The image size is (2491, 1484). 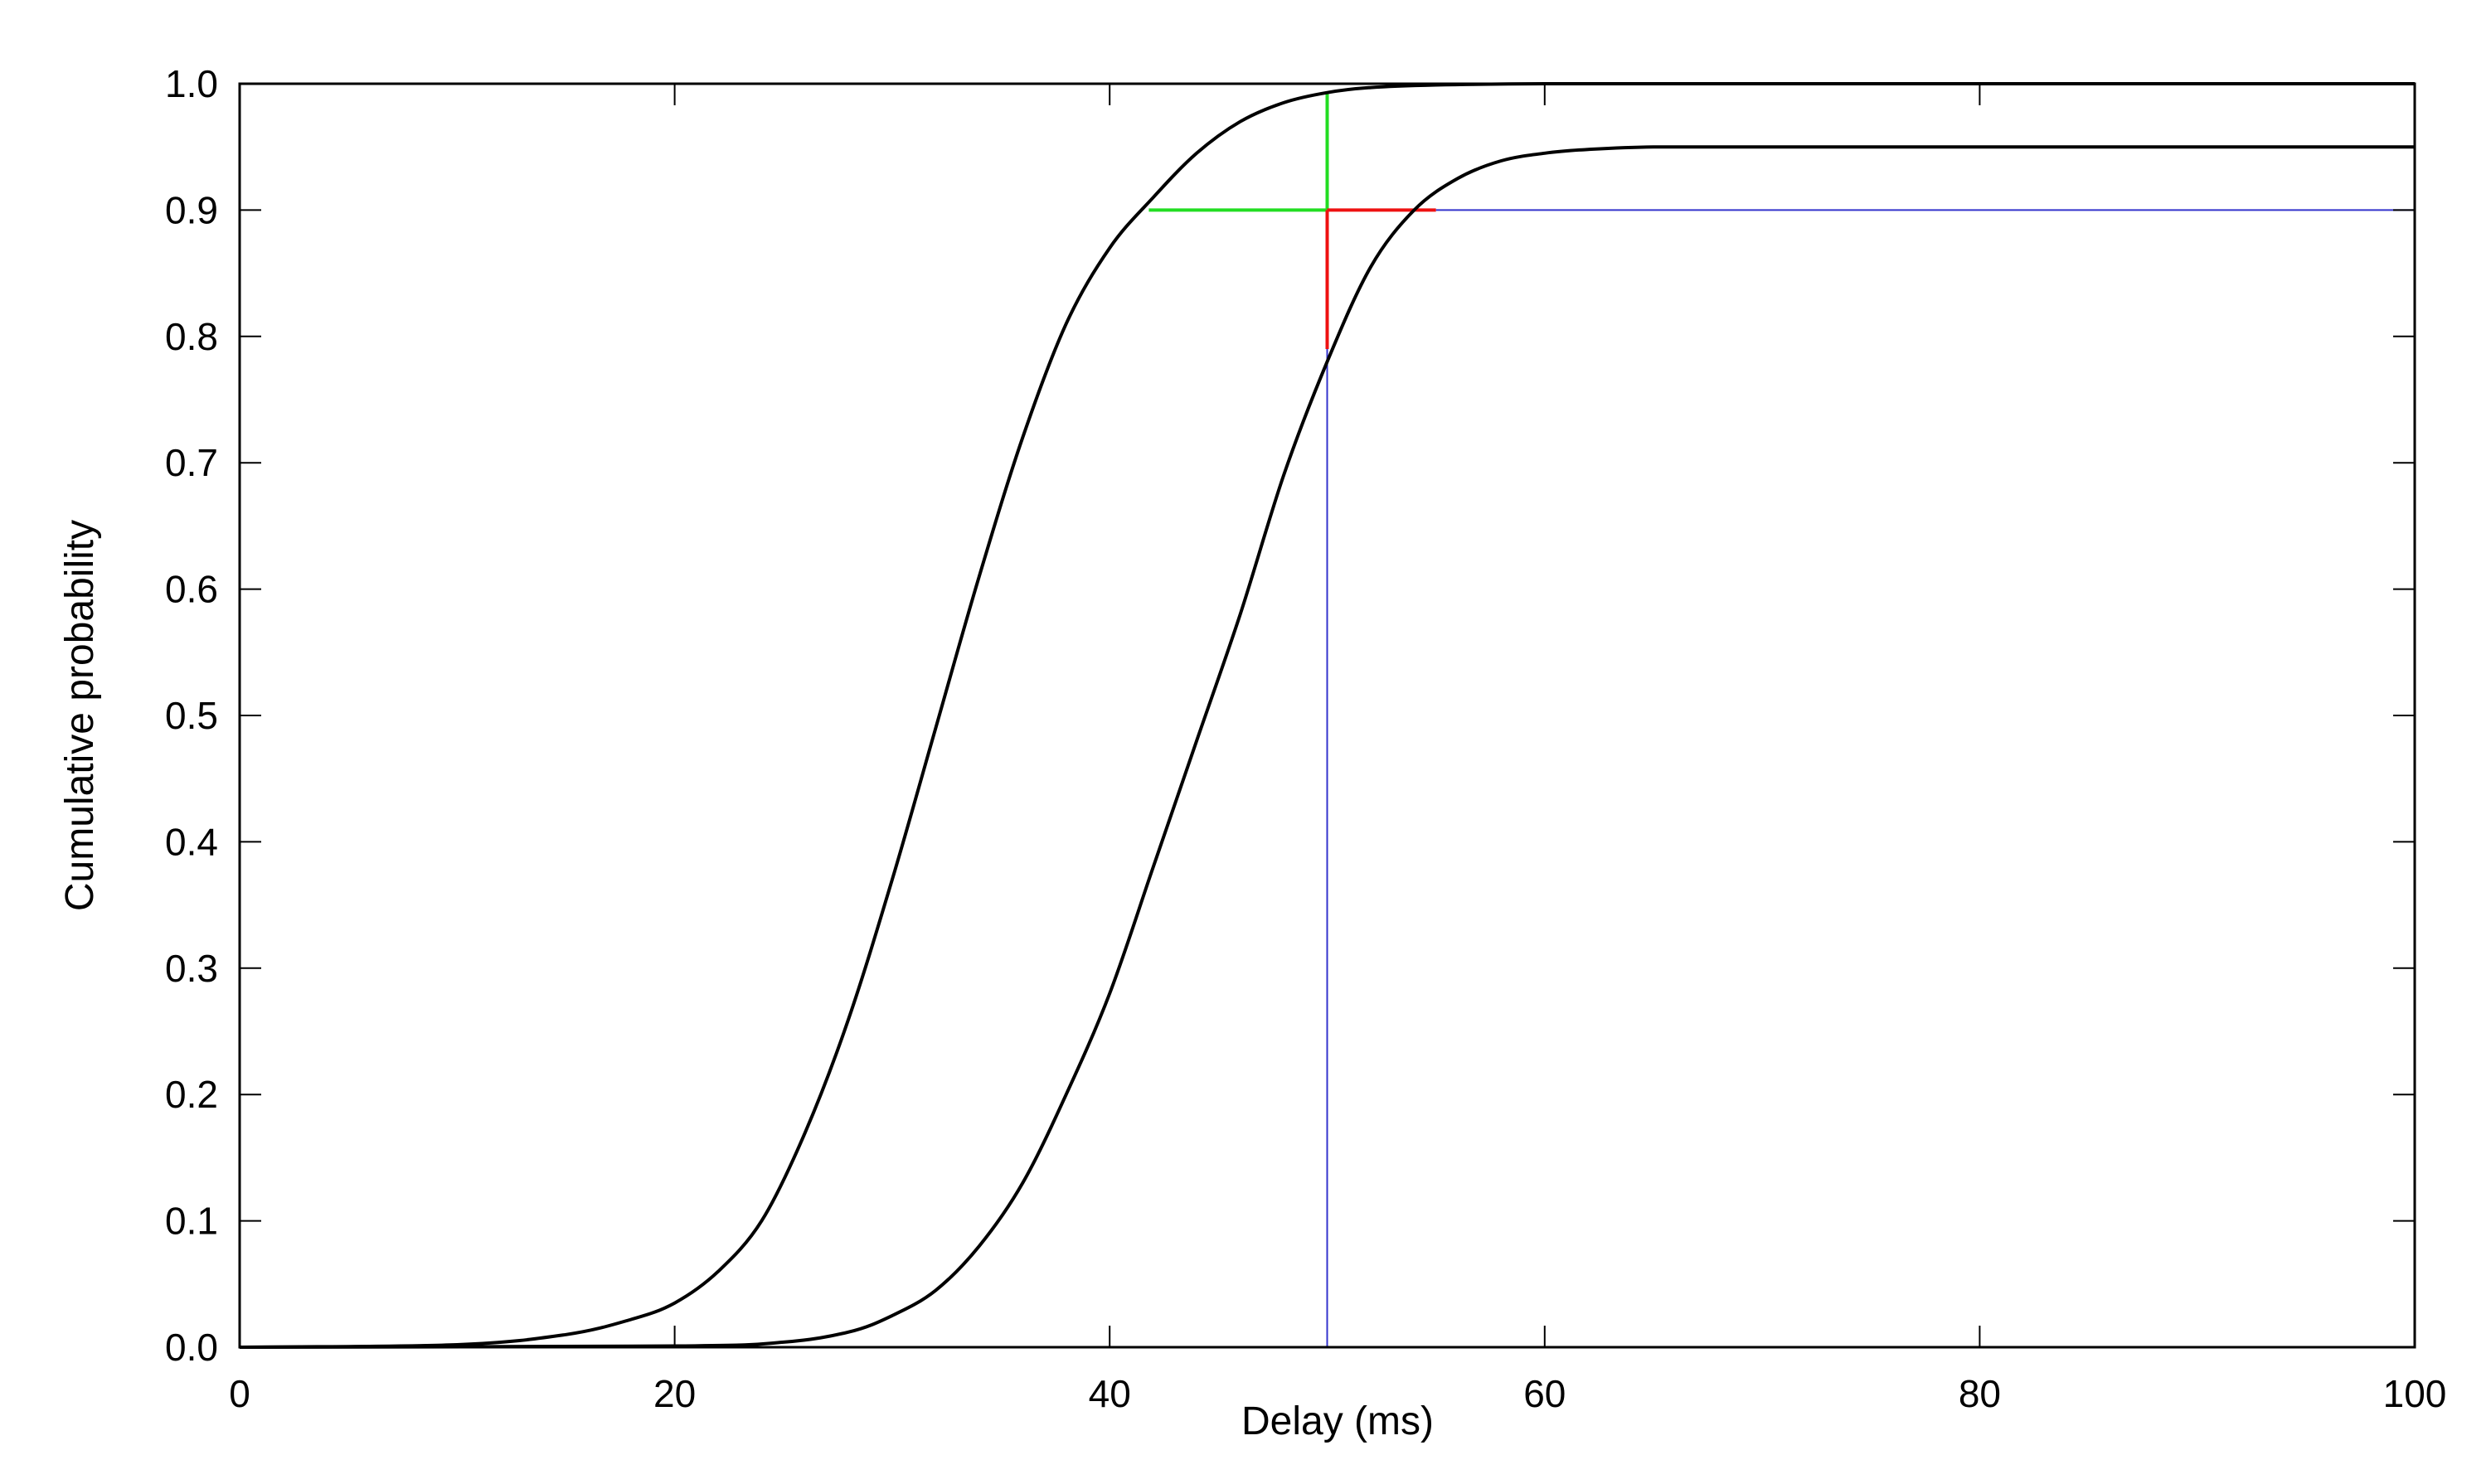 What do you see at coordinates (1337, 1421) in the screenshot?
I see `x-axis-title: Delay (ms)` at bounding box center [1337, 1421].